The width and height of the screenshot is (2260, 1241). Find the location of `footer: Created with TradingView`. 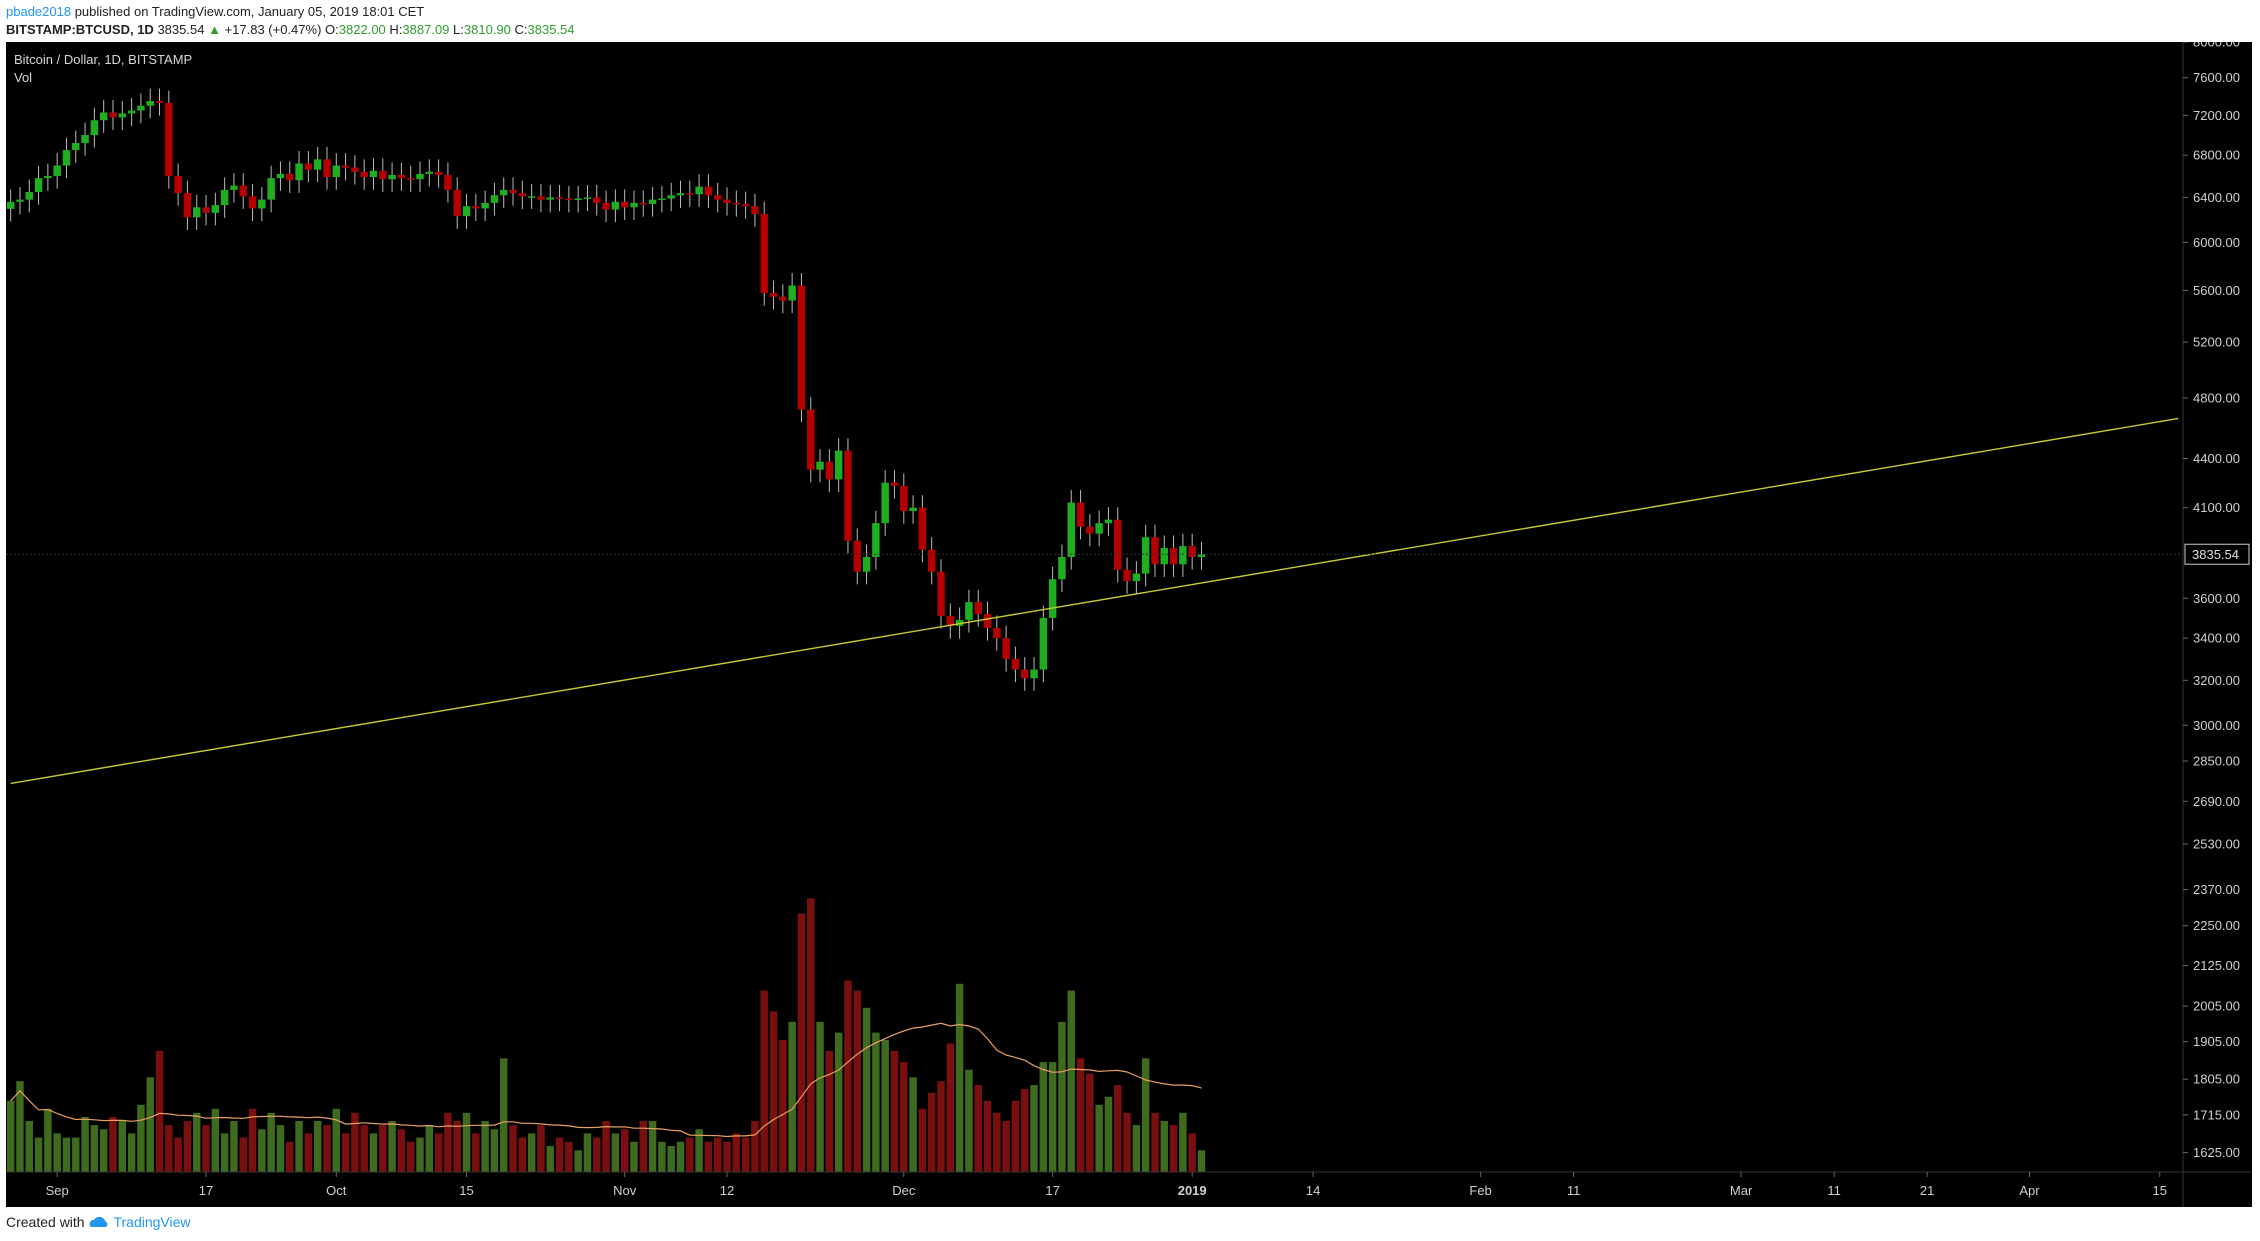

footer: Created with TradingView is located at coordinates (98, 1223).